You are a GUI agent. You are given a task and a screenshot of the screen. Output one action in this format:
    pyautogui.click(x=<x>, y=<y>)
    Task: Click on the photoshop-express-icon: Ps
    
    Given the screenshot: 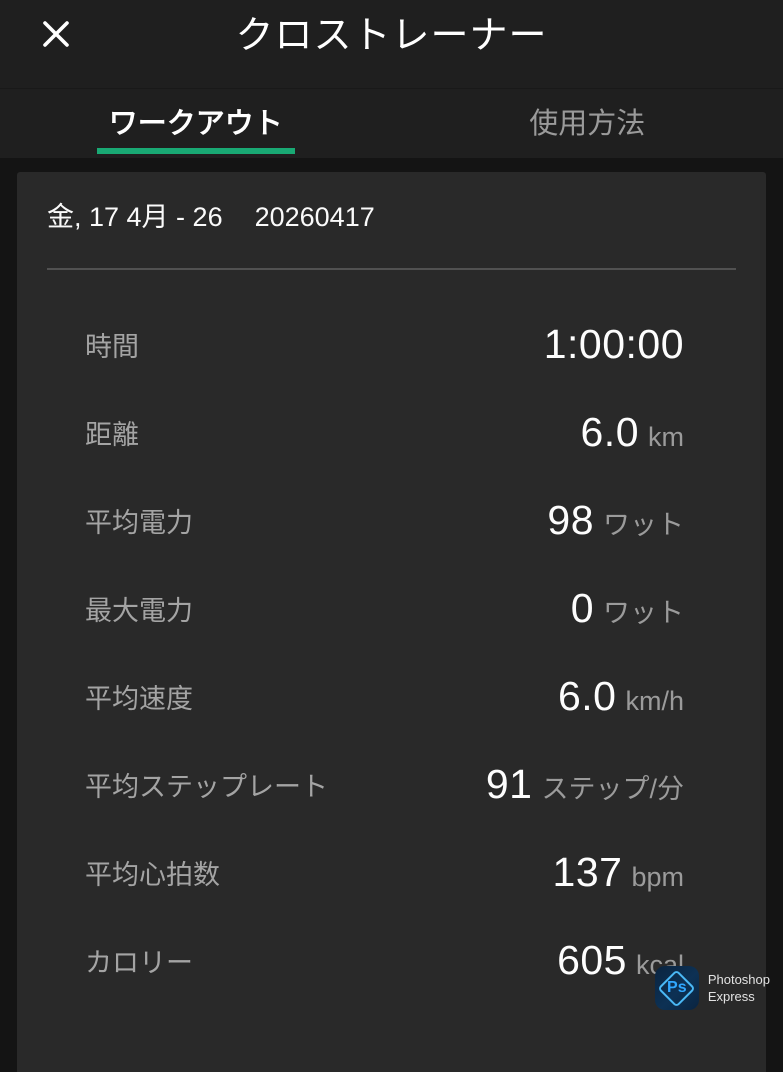 What is the action you would take?
    pyautogui.click(x=677, y=988)
    